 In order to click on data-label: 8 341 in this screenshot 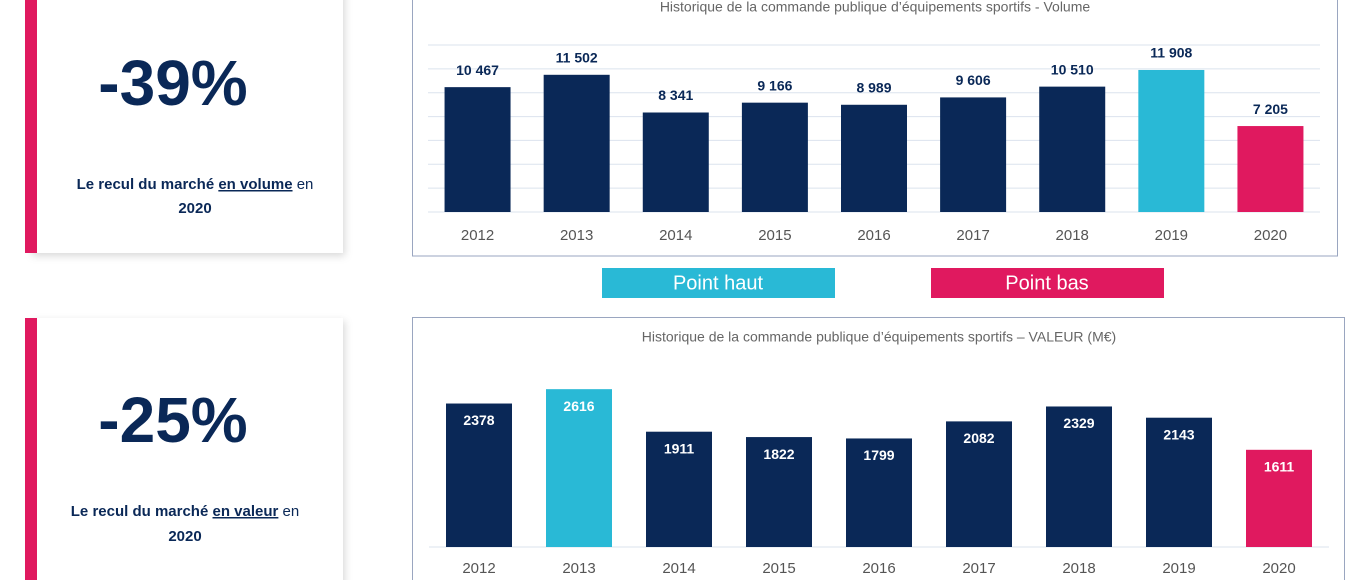, I will do `click(675, 95)`.